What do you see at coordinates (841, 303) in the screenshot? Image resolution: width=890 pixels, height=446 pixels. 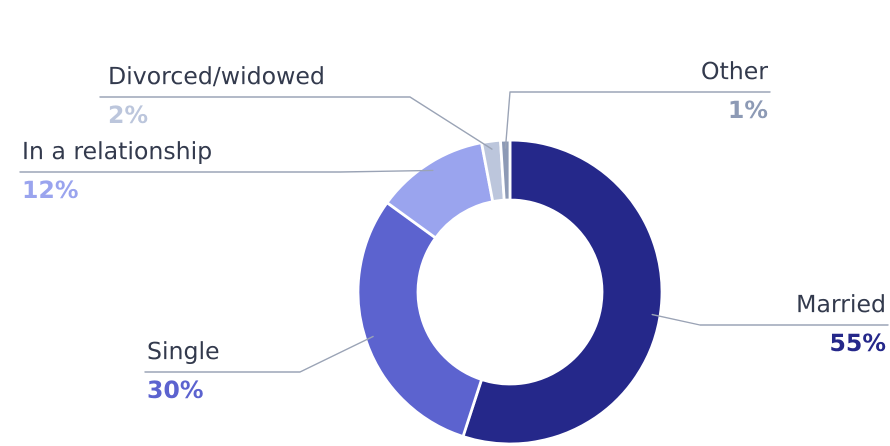 I see `slice-label: Married` at bounding box center [841, 303].